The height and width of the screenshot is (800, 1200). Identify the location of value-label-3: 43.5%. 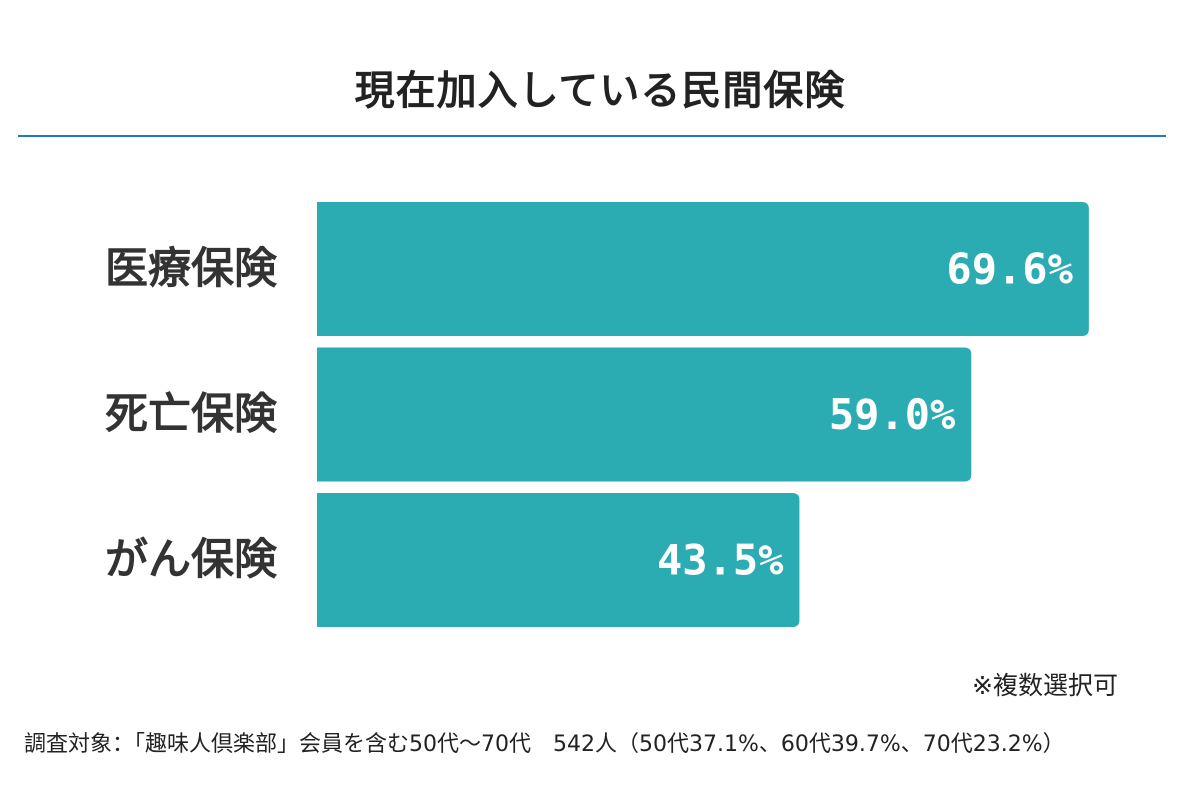
(720, 560).